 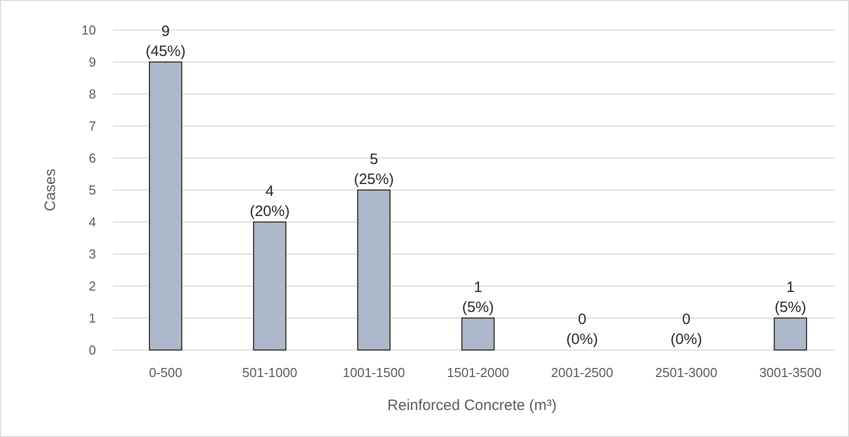 What do you see at coordinates (478, 372) in the screenshot?
I see `x-tick-label: 1501-2000` at bounding box center [478, 372].